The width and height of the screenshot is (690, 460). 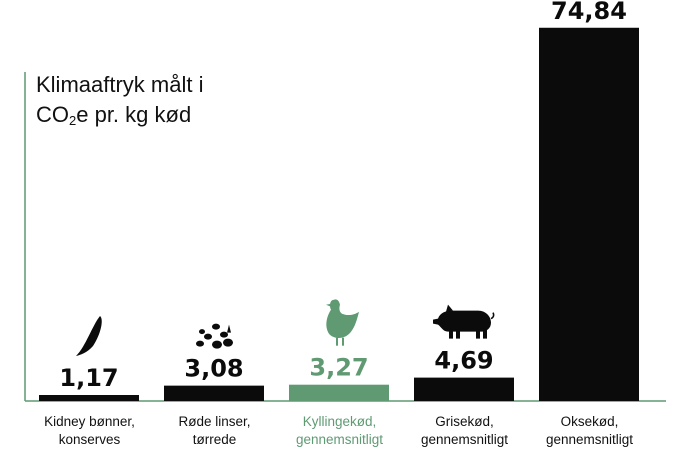 I want to click on category-label-5-line-2: gennemsnitligt, so click(x=589, y=439).